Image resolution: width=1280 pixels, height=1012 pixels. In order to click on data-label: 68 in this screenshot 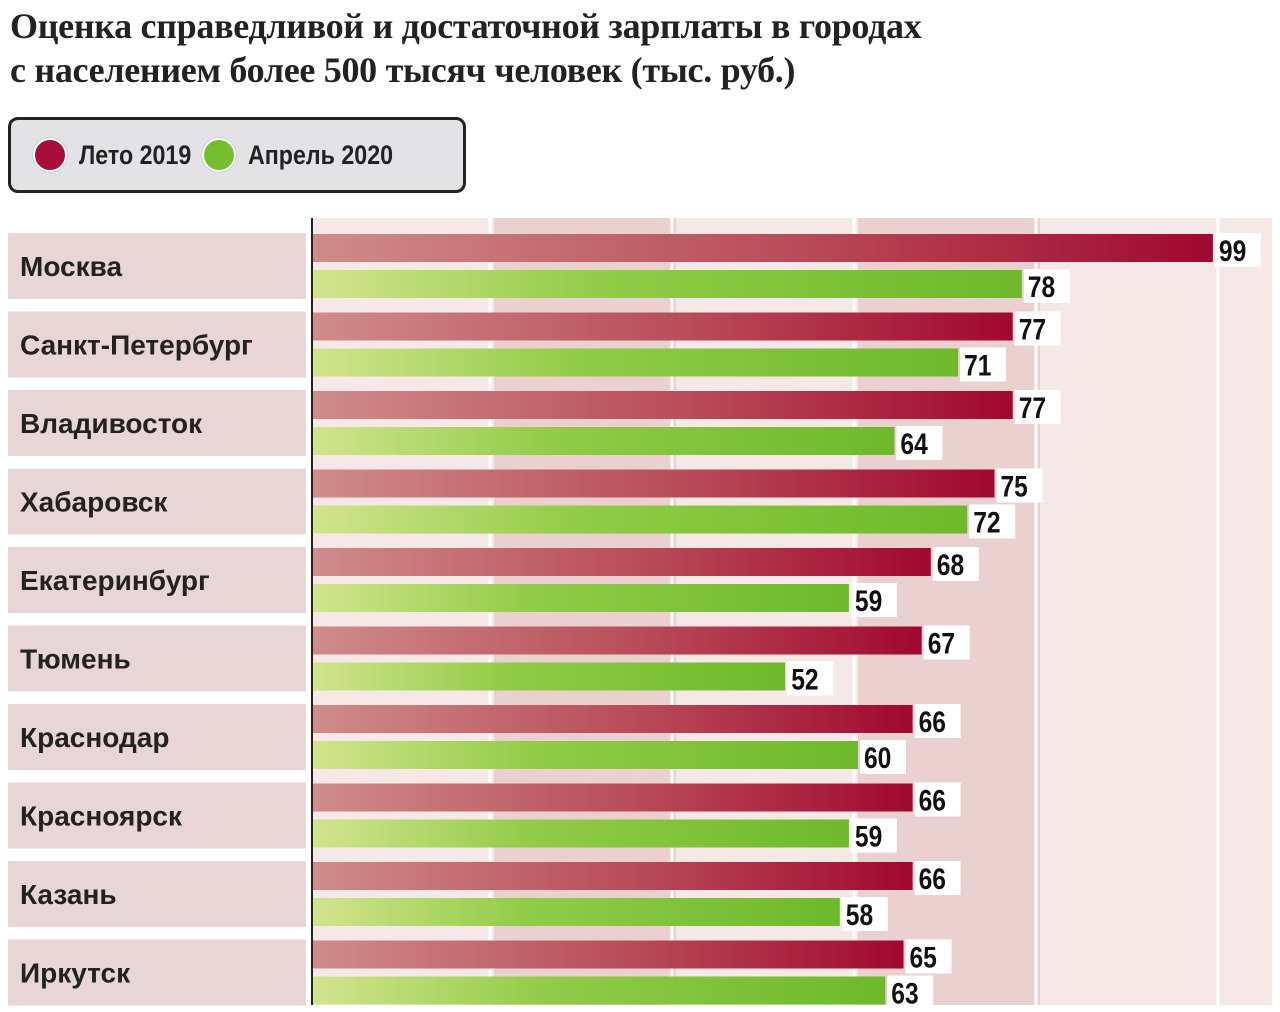, I will do `click(950, 565)`.